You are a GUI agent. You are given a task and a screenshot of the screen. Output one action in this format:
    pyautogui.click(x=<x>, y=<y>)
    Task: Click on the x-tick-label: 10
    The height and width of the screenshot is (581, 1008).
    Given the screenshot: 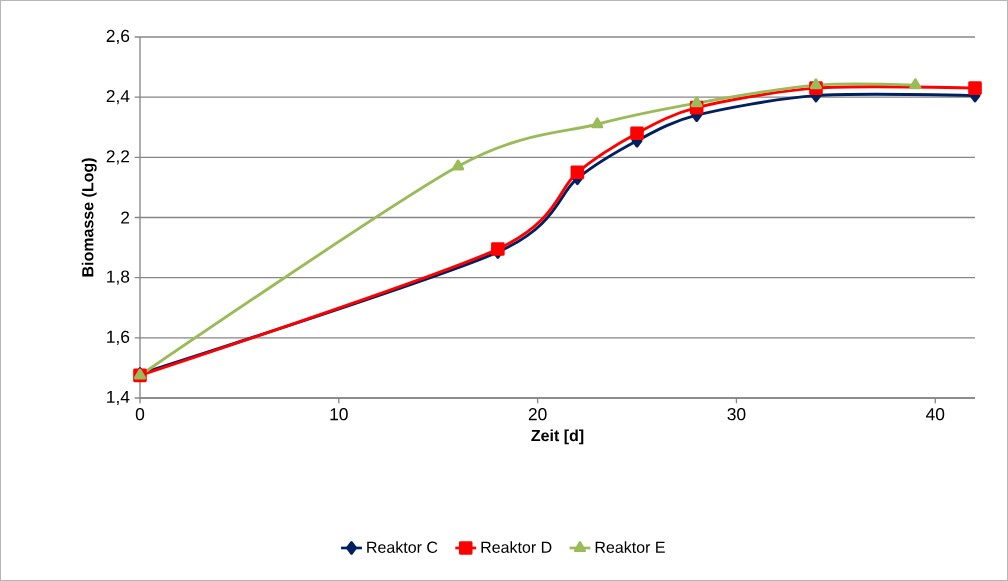 What is the action you would take?
    pyautogui.click(x=339, y=414)
    